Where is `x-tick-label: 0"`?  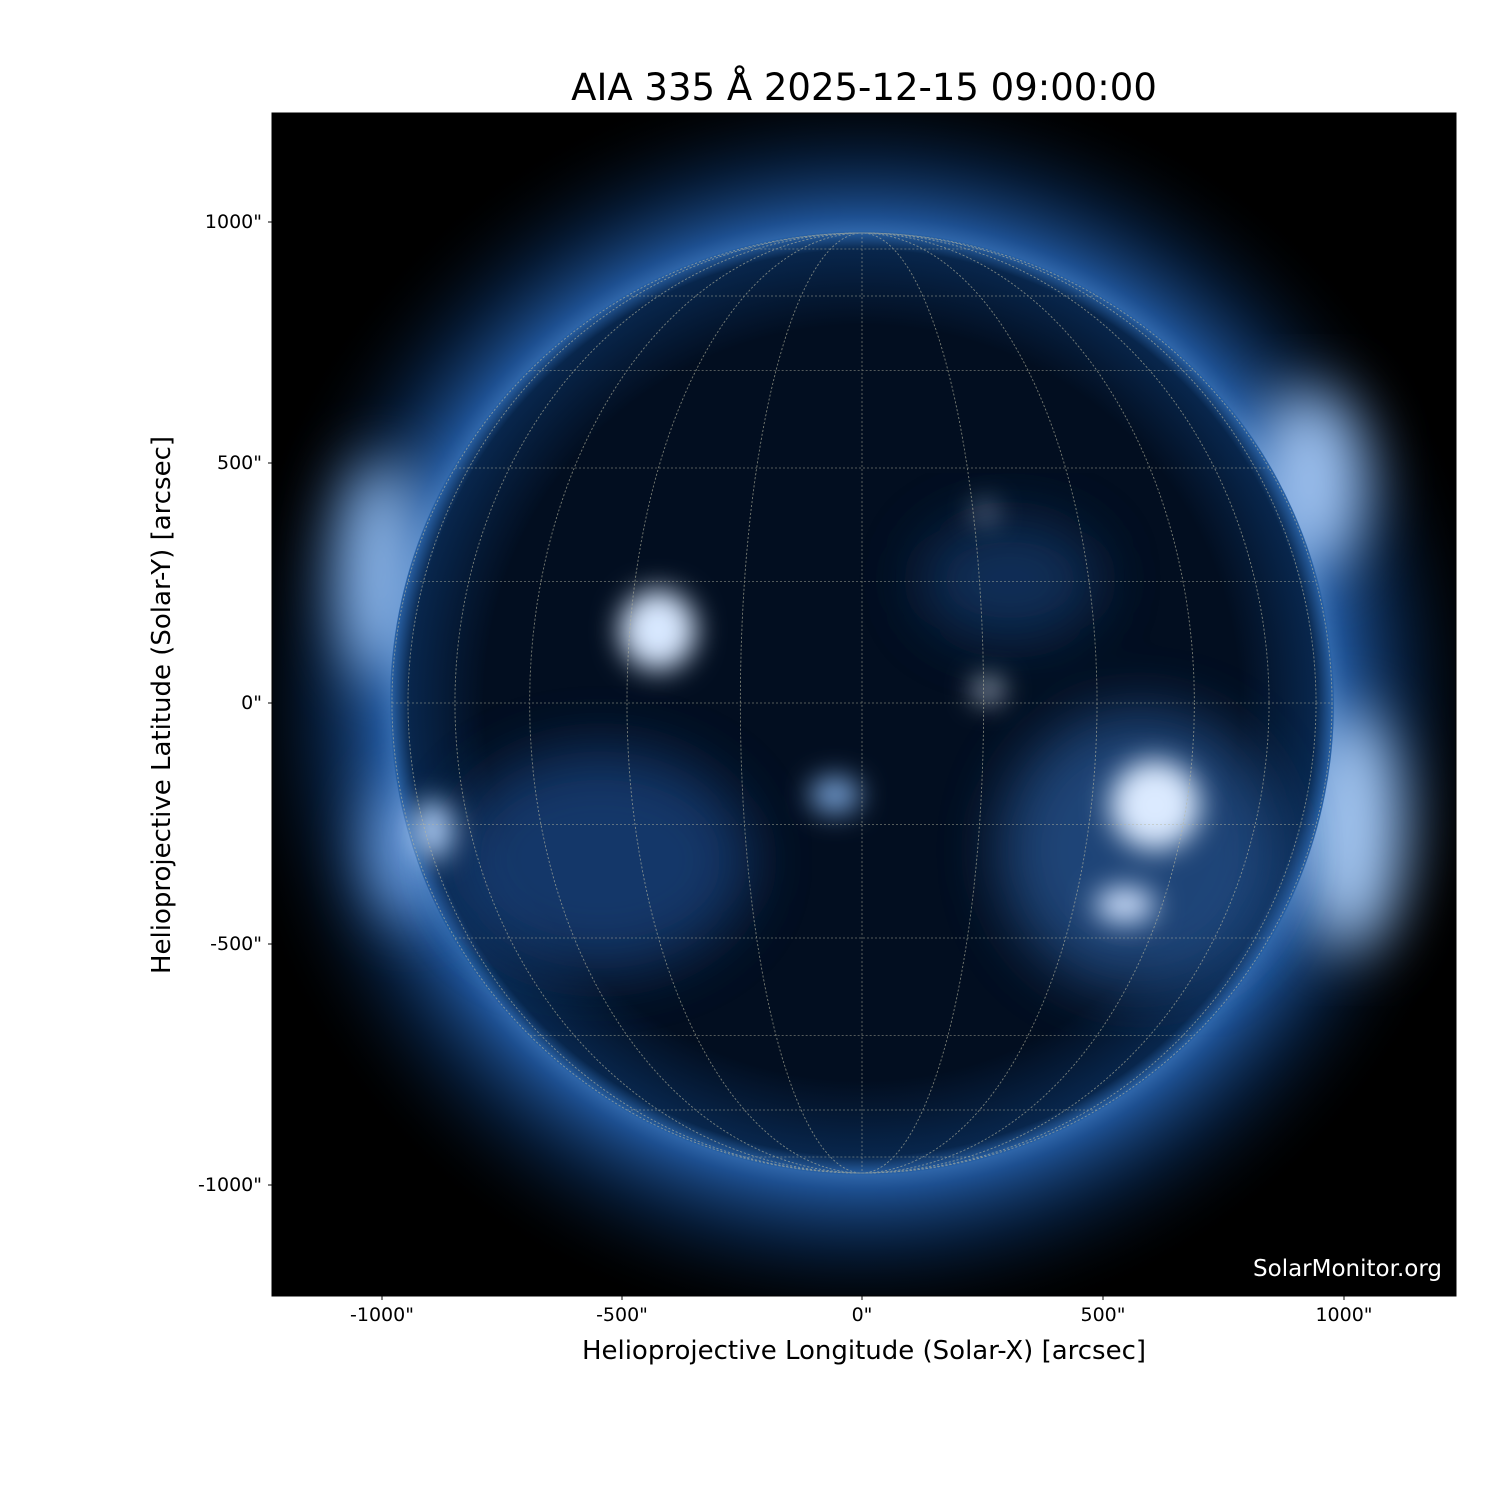 x-tick-label: 0" is located at coordinates (862, 1315).